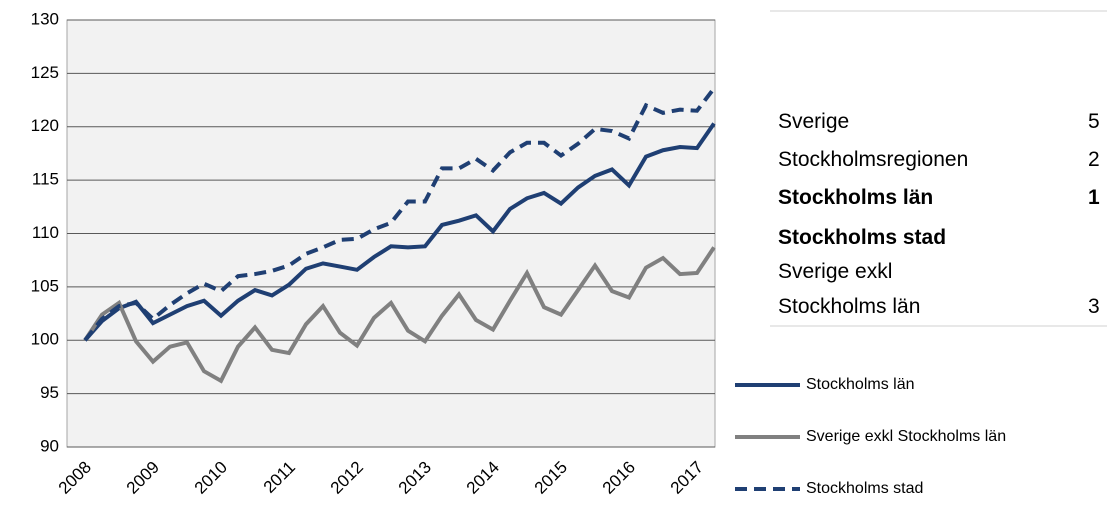  Describe the element at coordinates (49, 445) in the screenshot. I see `y-tick-label: 90` at that location.